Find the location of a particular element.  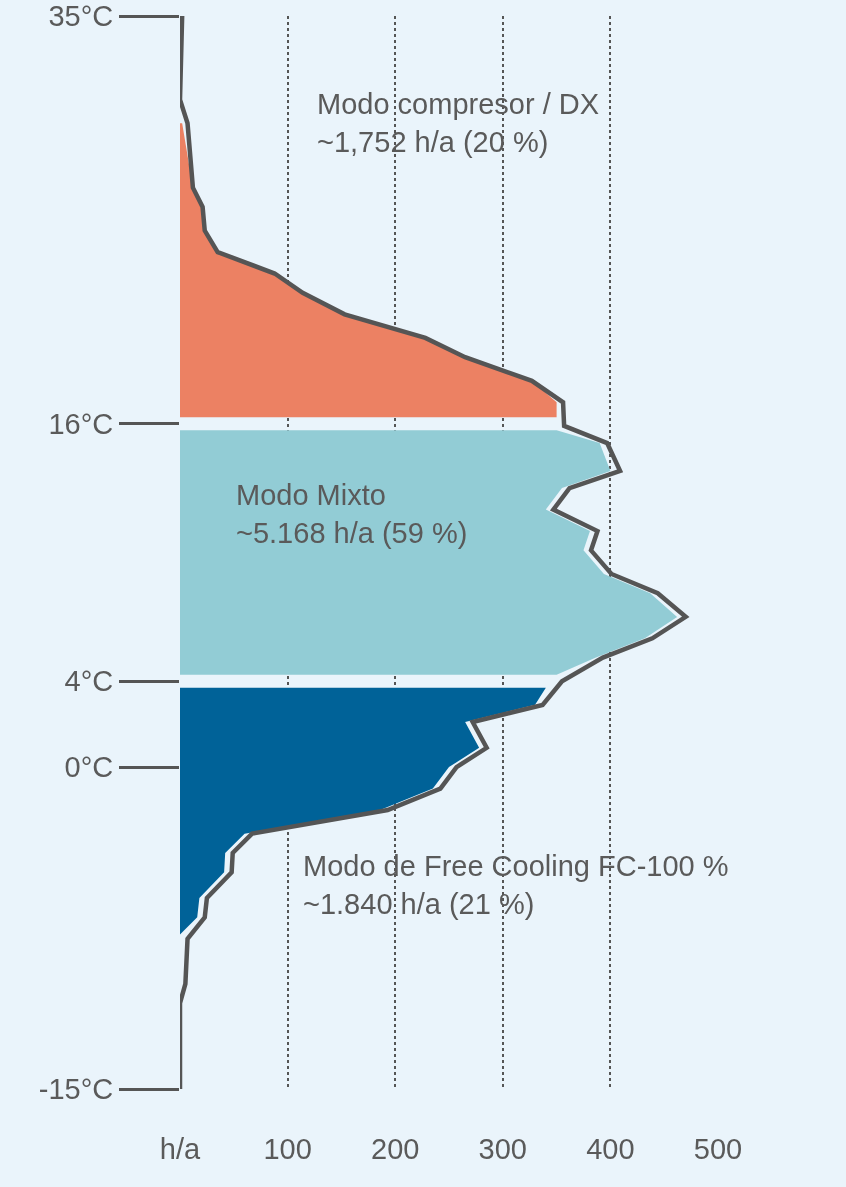

x-tick-label: 300 is located at coordinates (502, 1149).